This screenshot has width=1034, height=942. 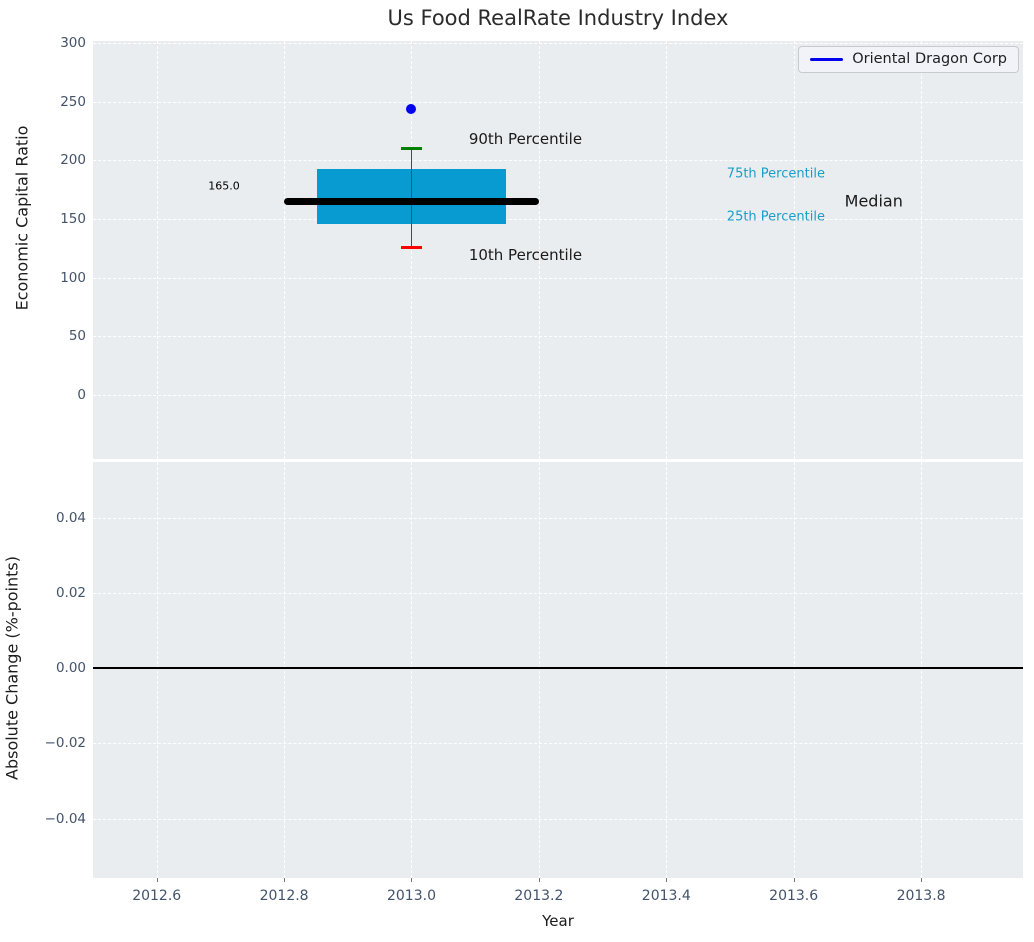 What do you see at coordinates (827, 59) in the screenshot?
I see `legend-line-swatch` at bounding box center [827, 59].